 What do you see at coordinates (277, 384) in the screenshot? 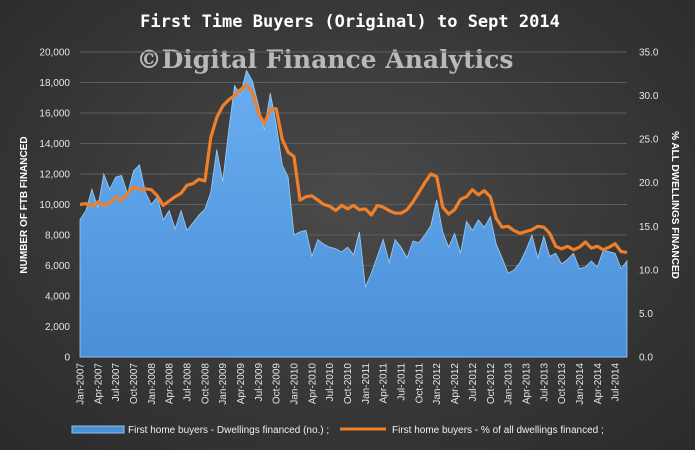
I see `x-tick-label: Oct-2009` at bounding box center [277, 384].